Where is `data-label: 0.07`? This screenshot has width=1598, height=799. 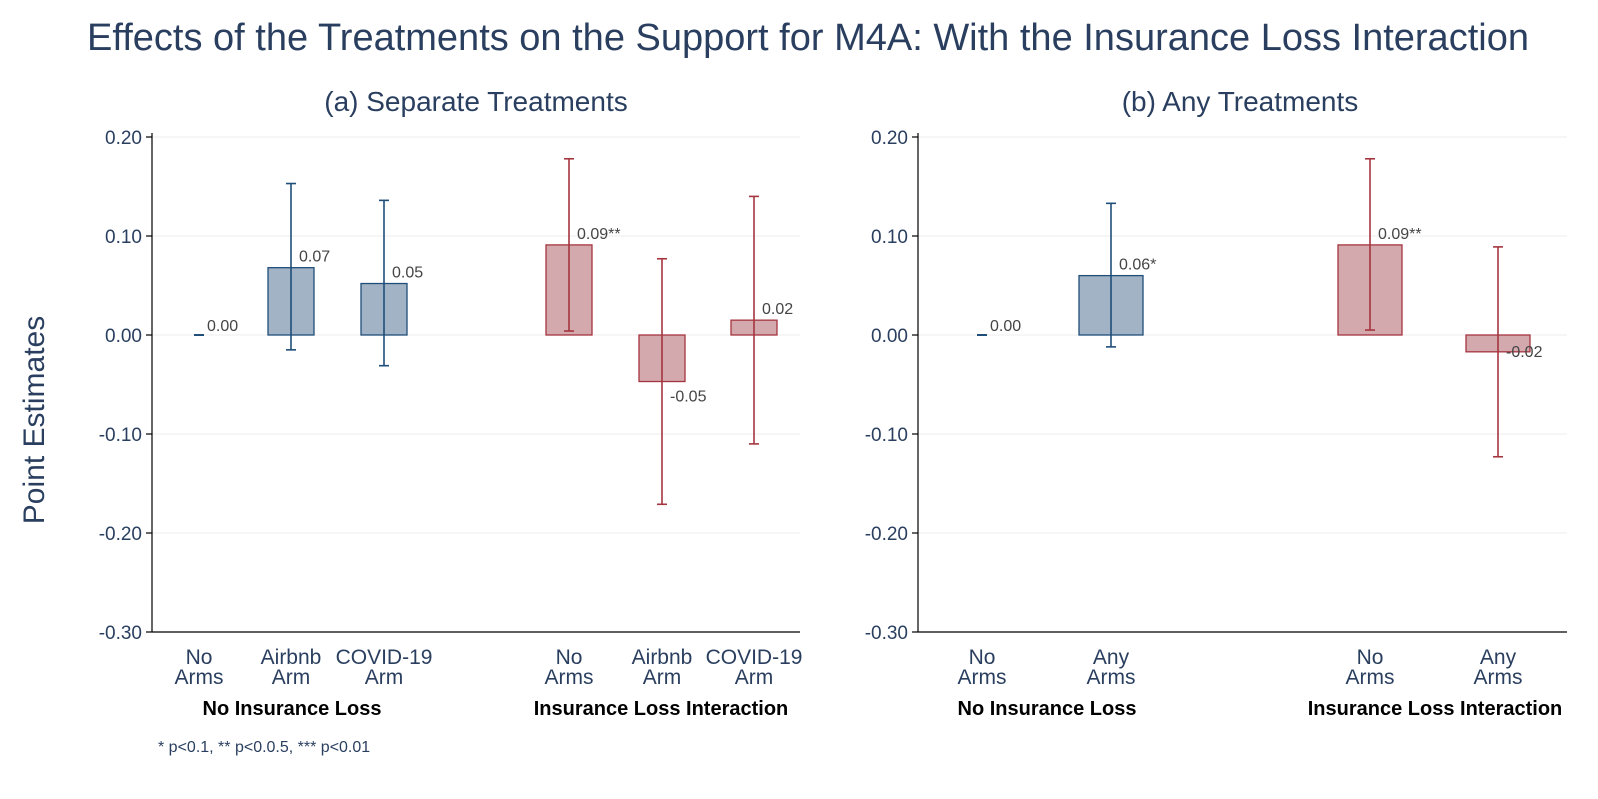
data-label: 0.07 is located at coordinates (314, 257).